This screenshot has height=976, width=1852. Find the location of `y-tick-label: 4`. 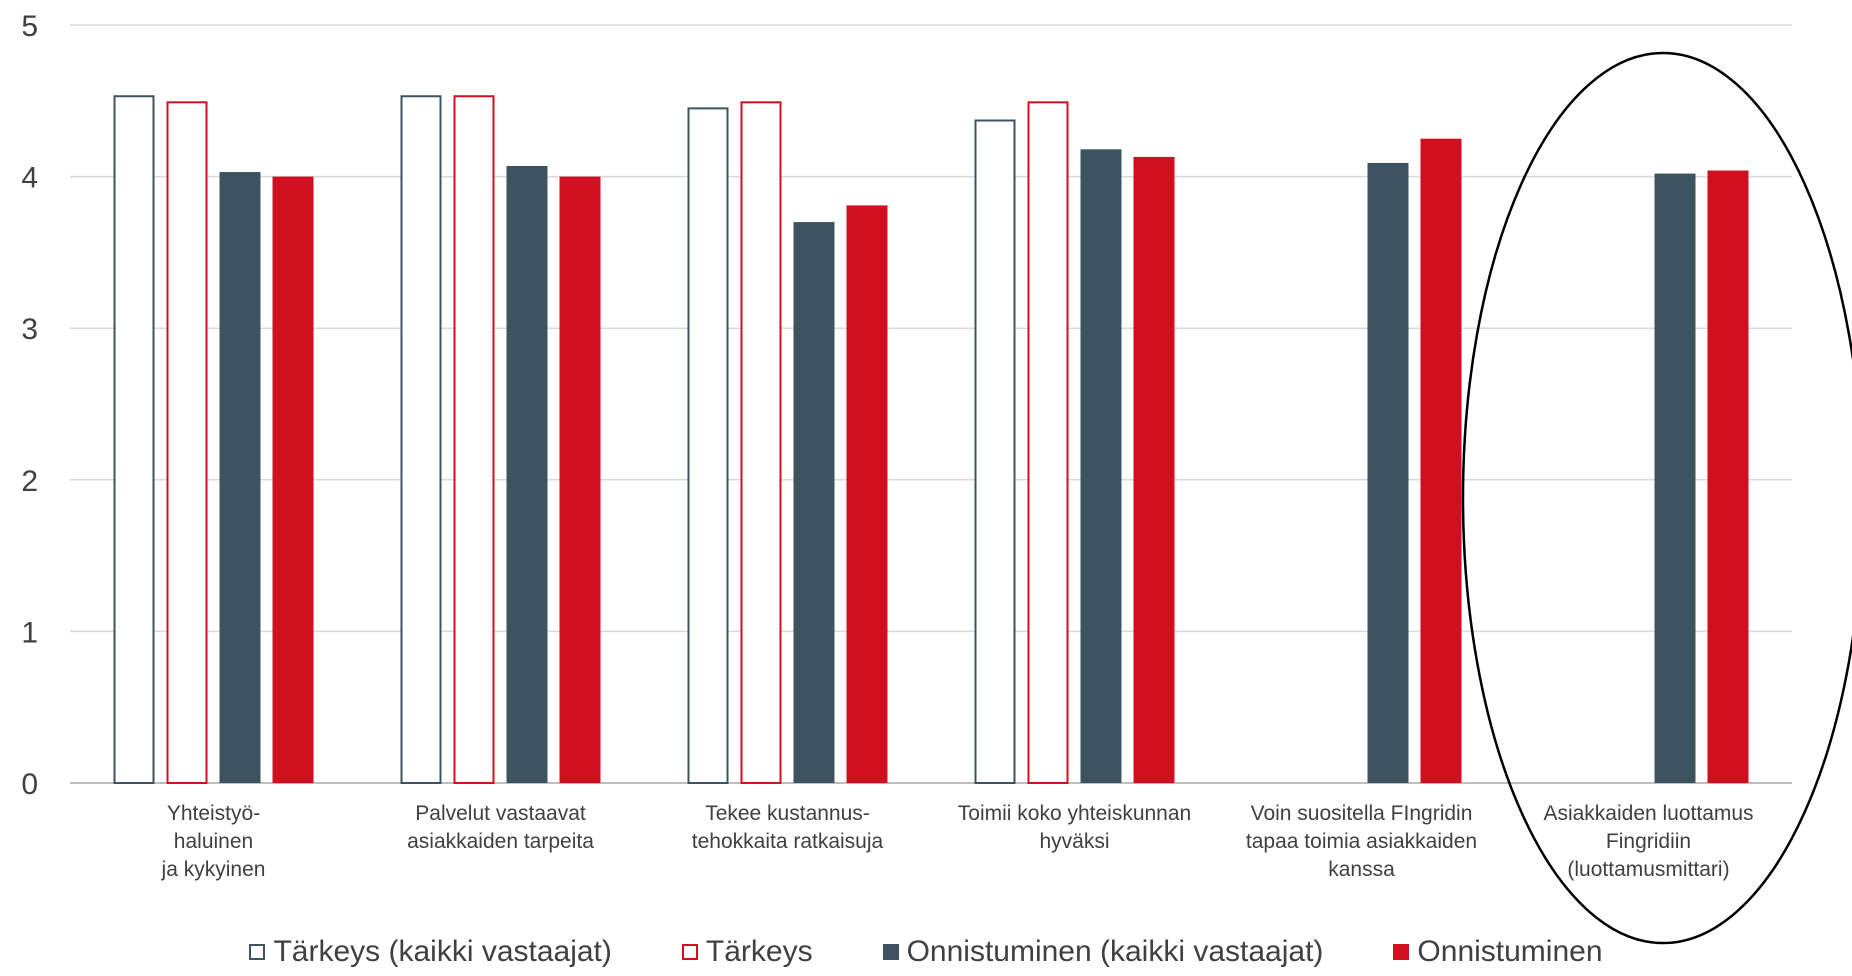

y-tick-label: 4 is located at coordinates (29, 178).